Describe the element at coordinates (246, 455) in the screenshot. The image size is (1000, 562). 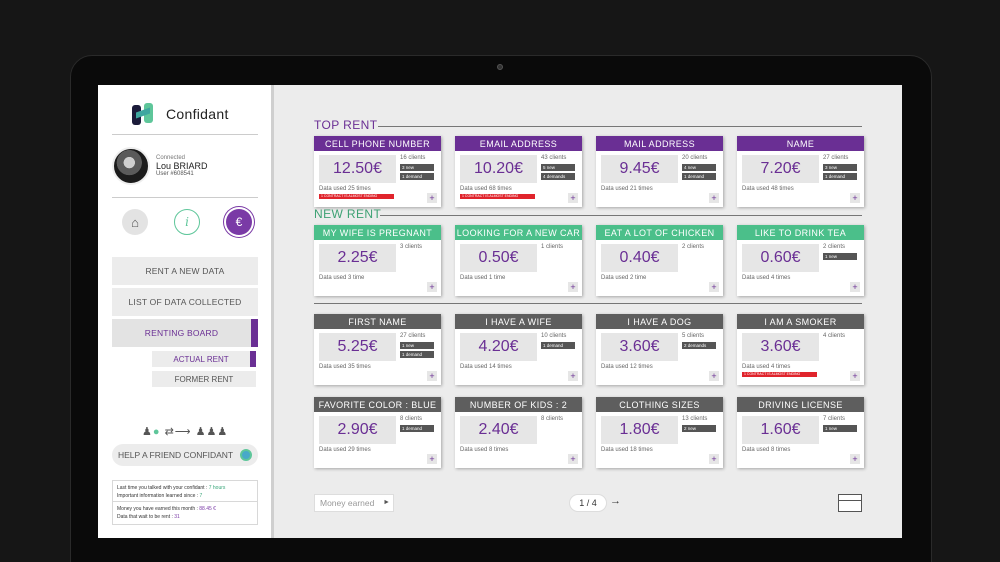
I see `globe-icon` at that location.